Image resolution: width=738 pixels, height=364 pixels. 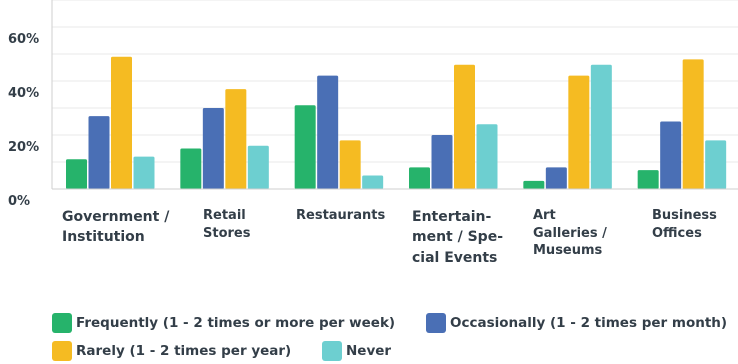 What do you see at coordinates (458, 237) in the screenshot?
I see `category-label-entertainment: Entertain- ment / Spe- cial Events` at bounding box center [458, 237].